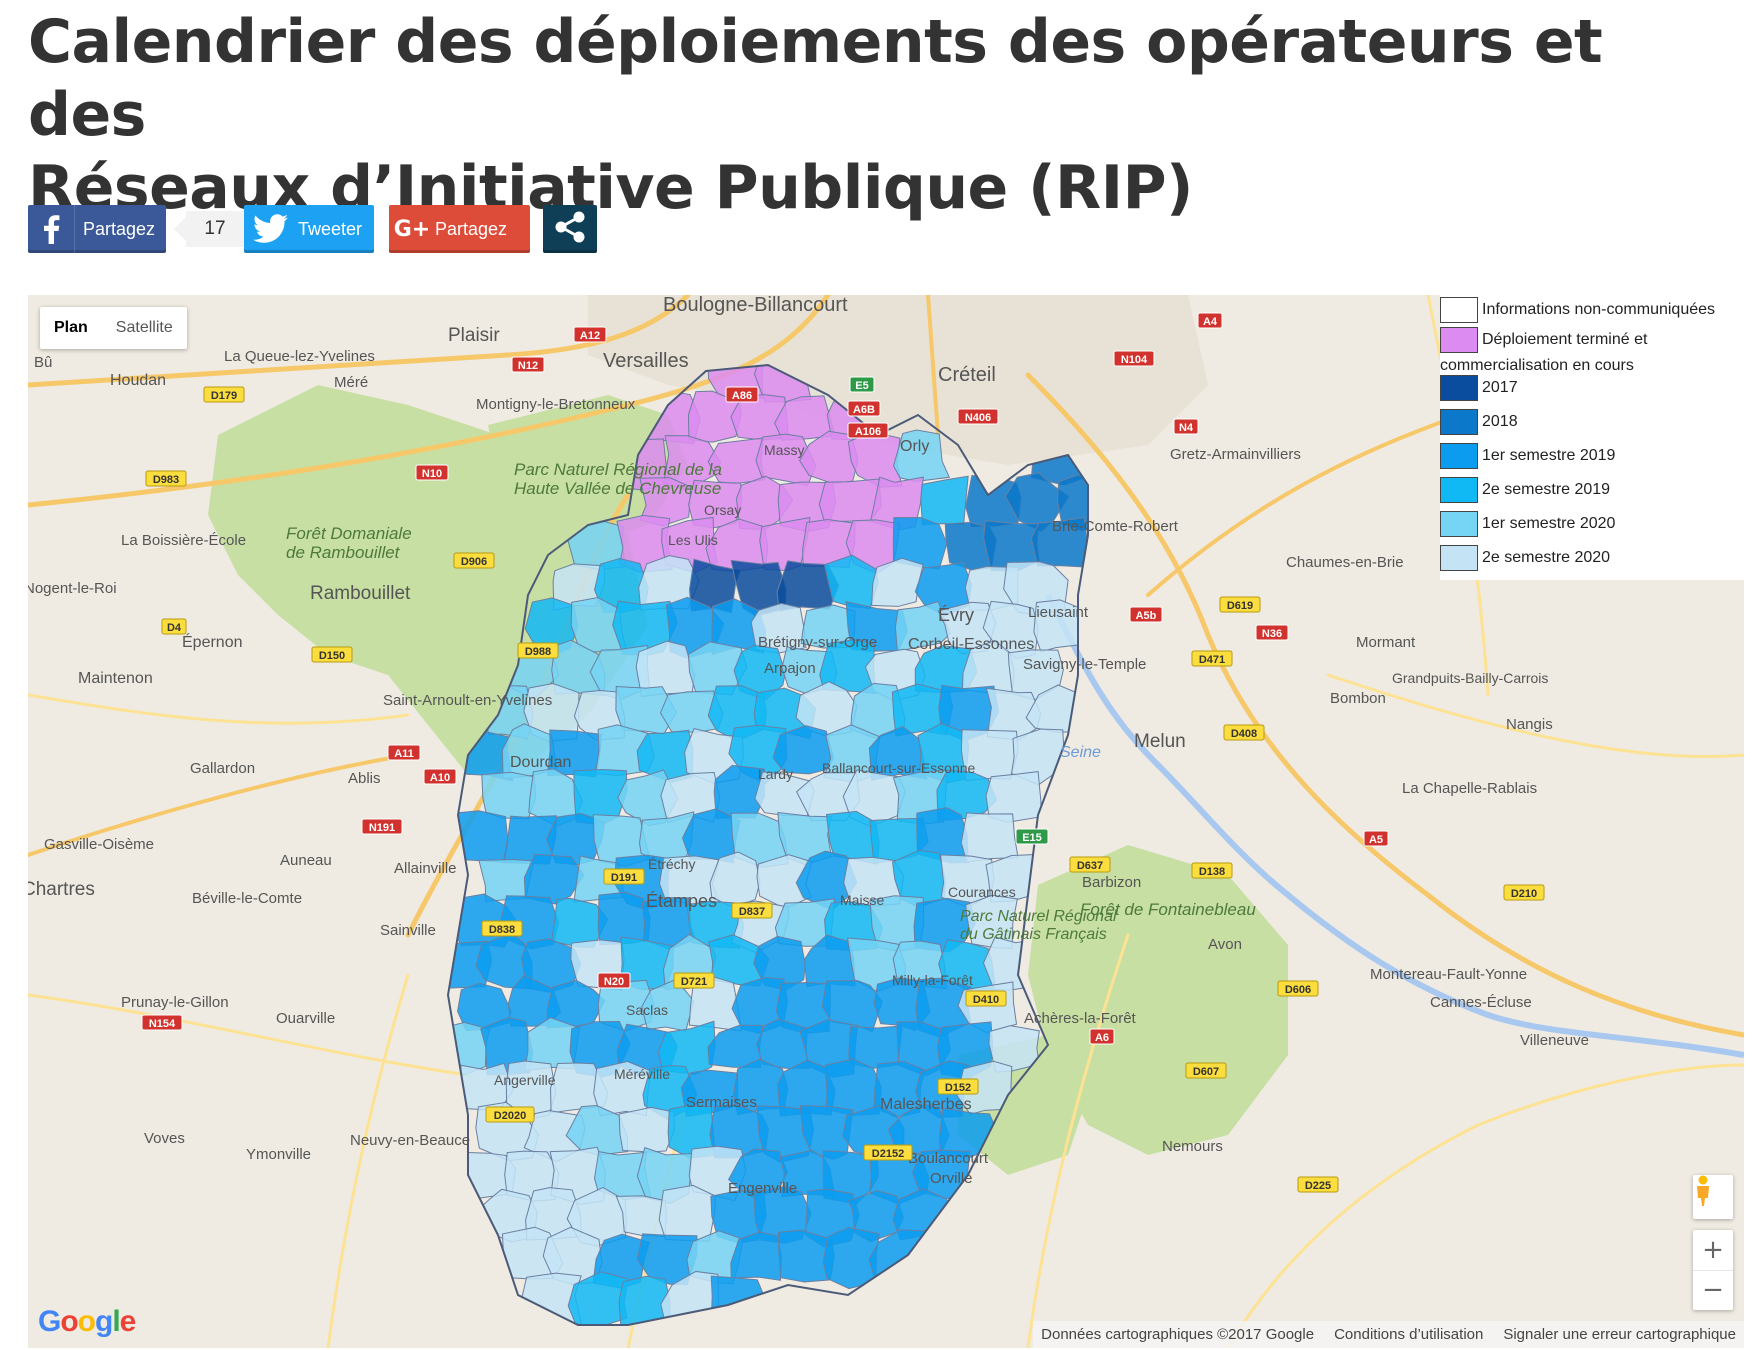 The image size is (1764, 1350). Describe the element at coordinates (1713, 1250) in the screenshot. I see `zoom-in-button: +` at that location.